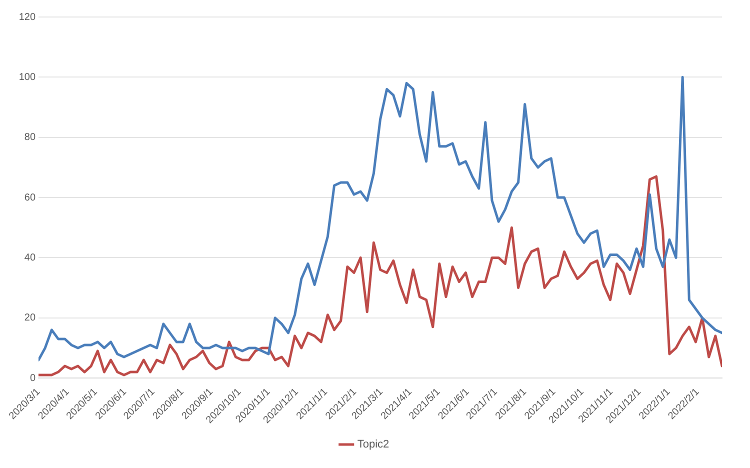  I want to click on y-tick-label: 0, so click(33, 378).